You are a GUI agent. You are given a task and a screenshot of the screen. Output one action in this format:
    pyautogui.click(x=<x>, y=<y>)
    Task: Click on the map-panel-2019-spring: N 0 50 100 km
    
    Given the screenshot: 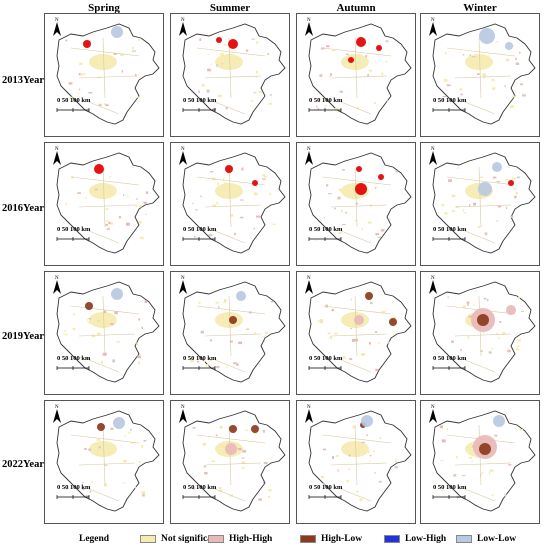 What is the action you would take?
    pyautogui.click(x=104, y=333)
    